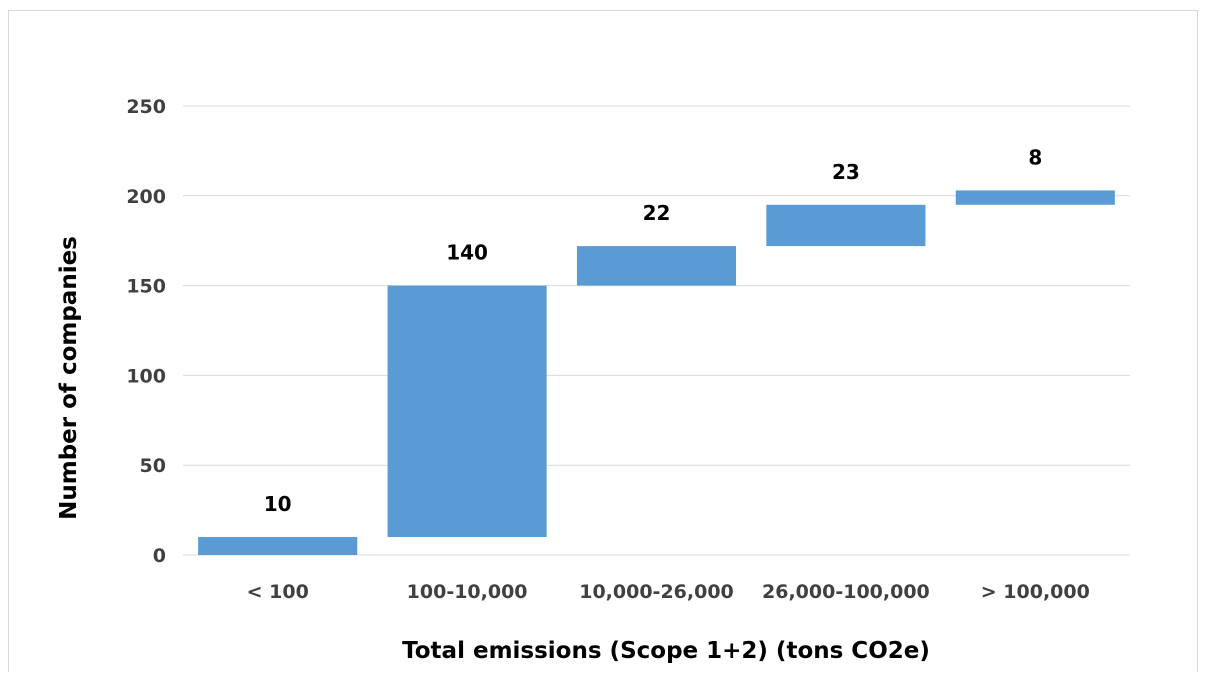 The height and width of the screenshot is (675, 1207). Describe the element at coordinates (146, 197) in the screenshot. I see `y-tick-label: 200` at that location.